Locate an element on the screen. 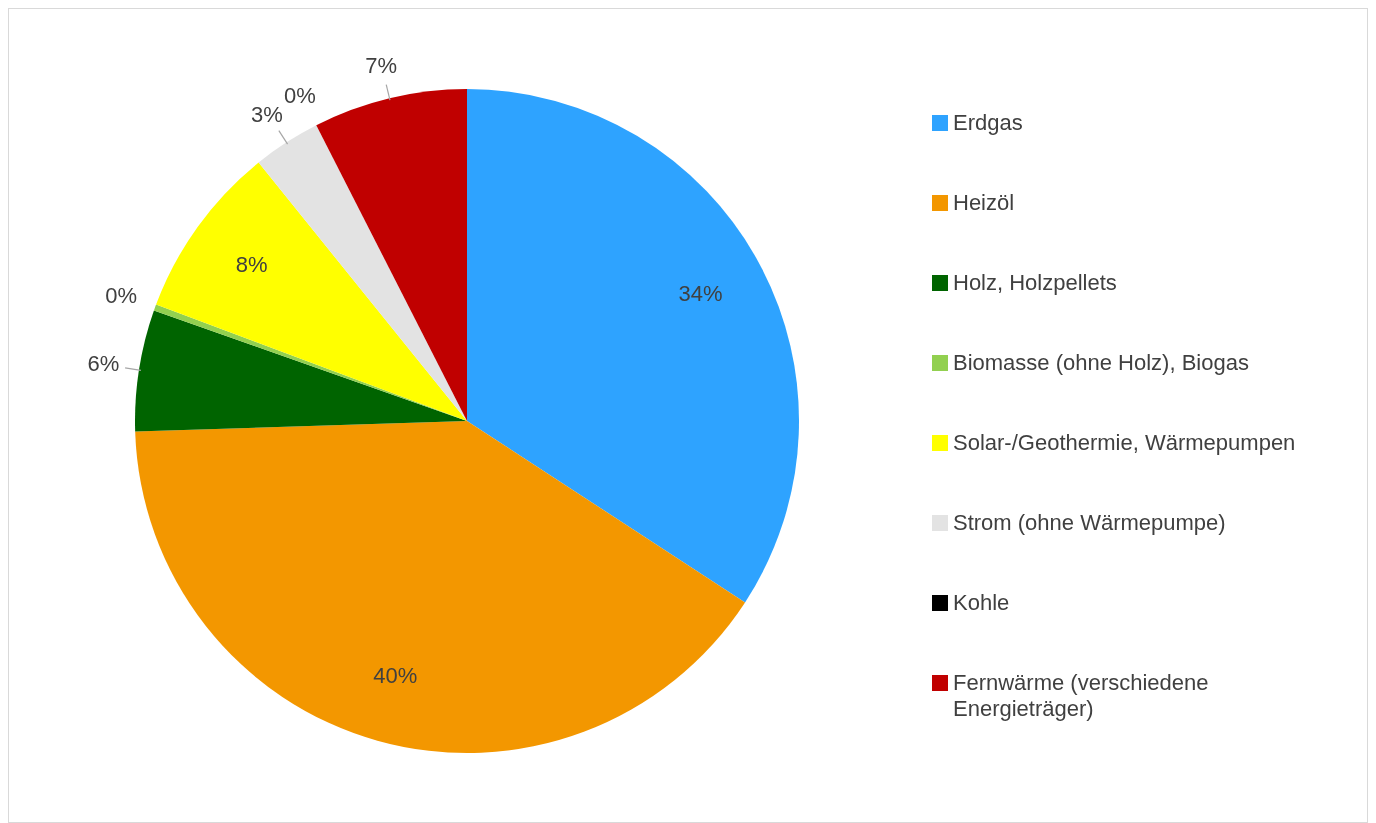 This screenshot has width=1376, height=823. legend-label: Heizöl is located at coordinates (984, 203).